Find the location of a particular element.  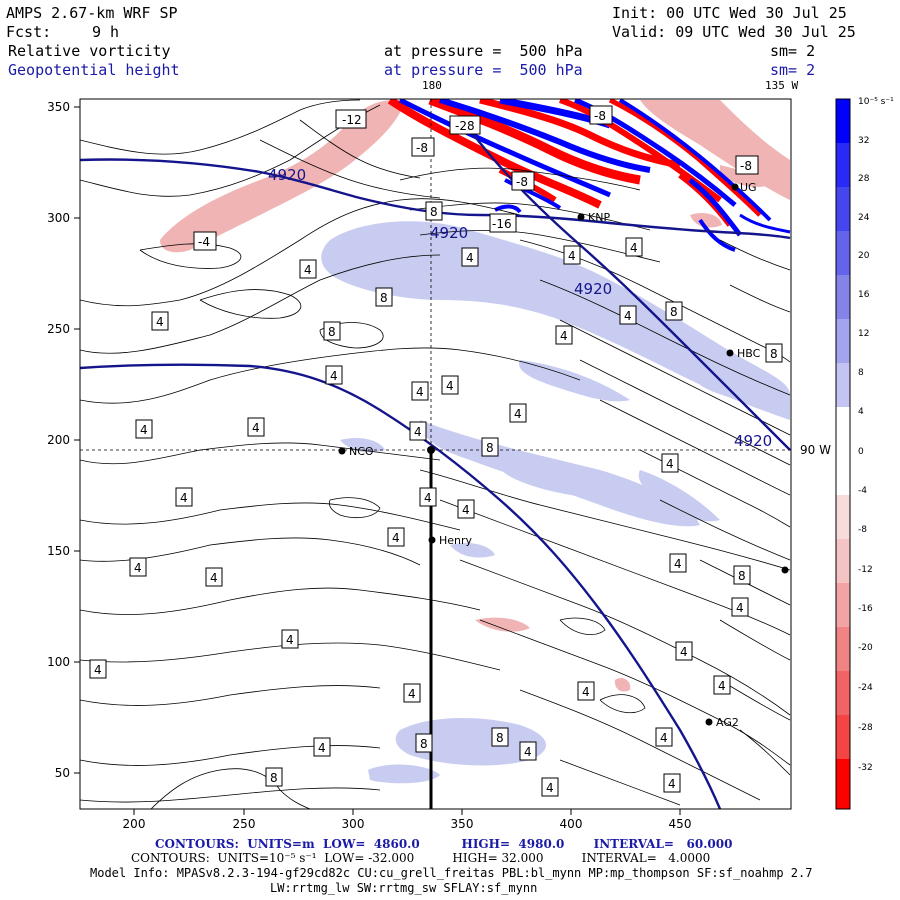

x-tick-label: 200 is located at coordinates (134, 824).